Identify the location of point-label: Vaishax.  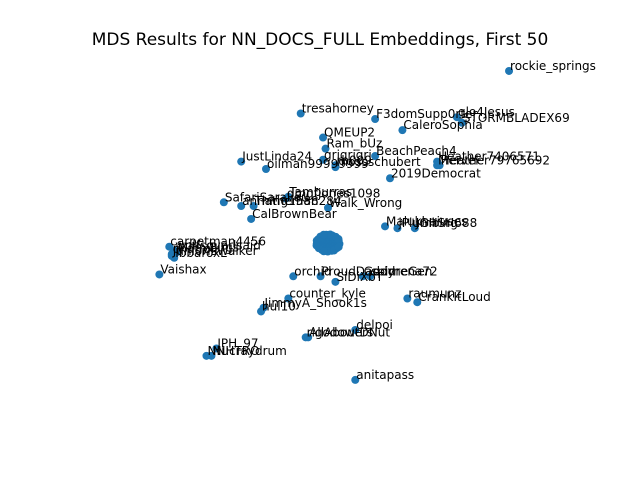
(183, 269).